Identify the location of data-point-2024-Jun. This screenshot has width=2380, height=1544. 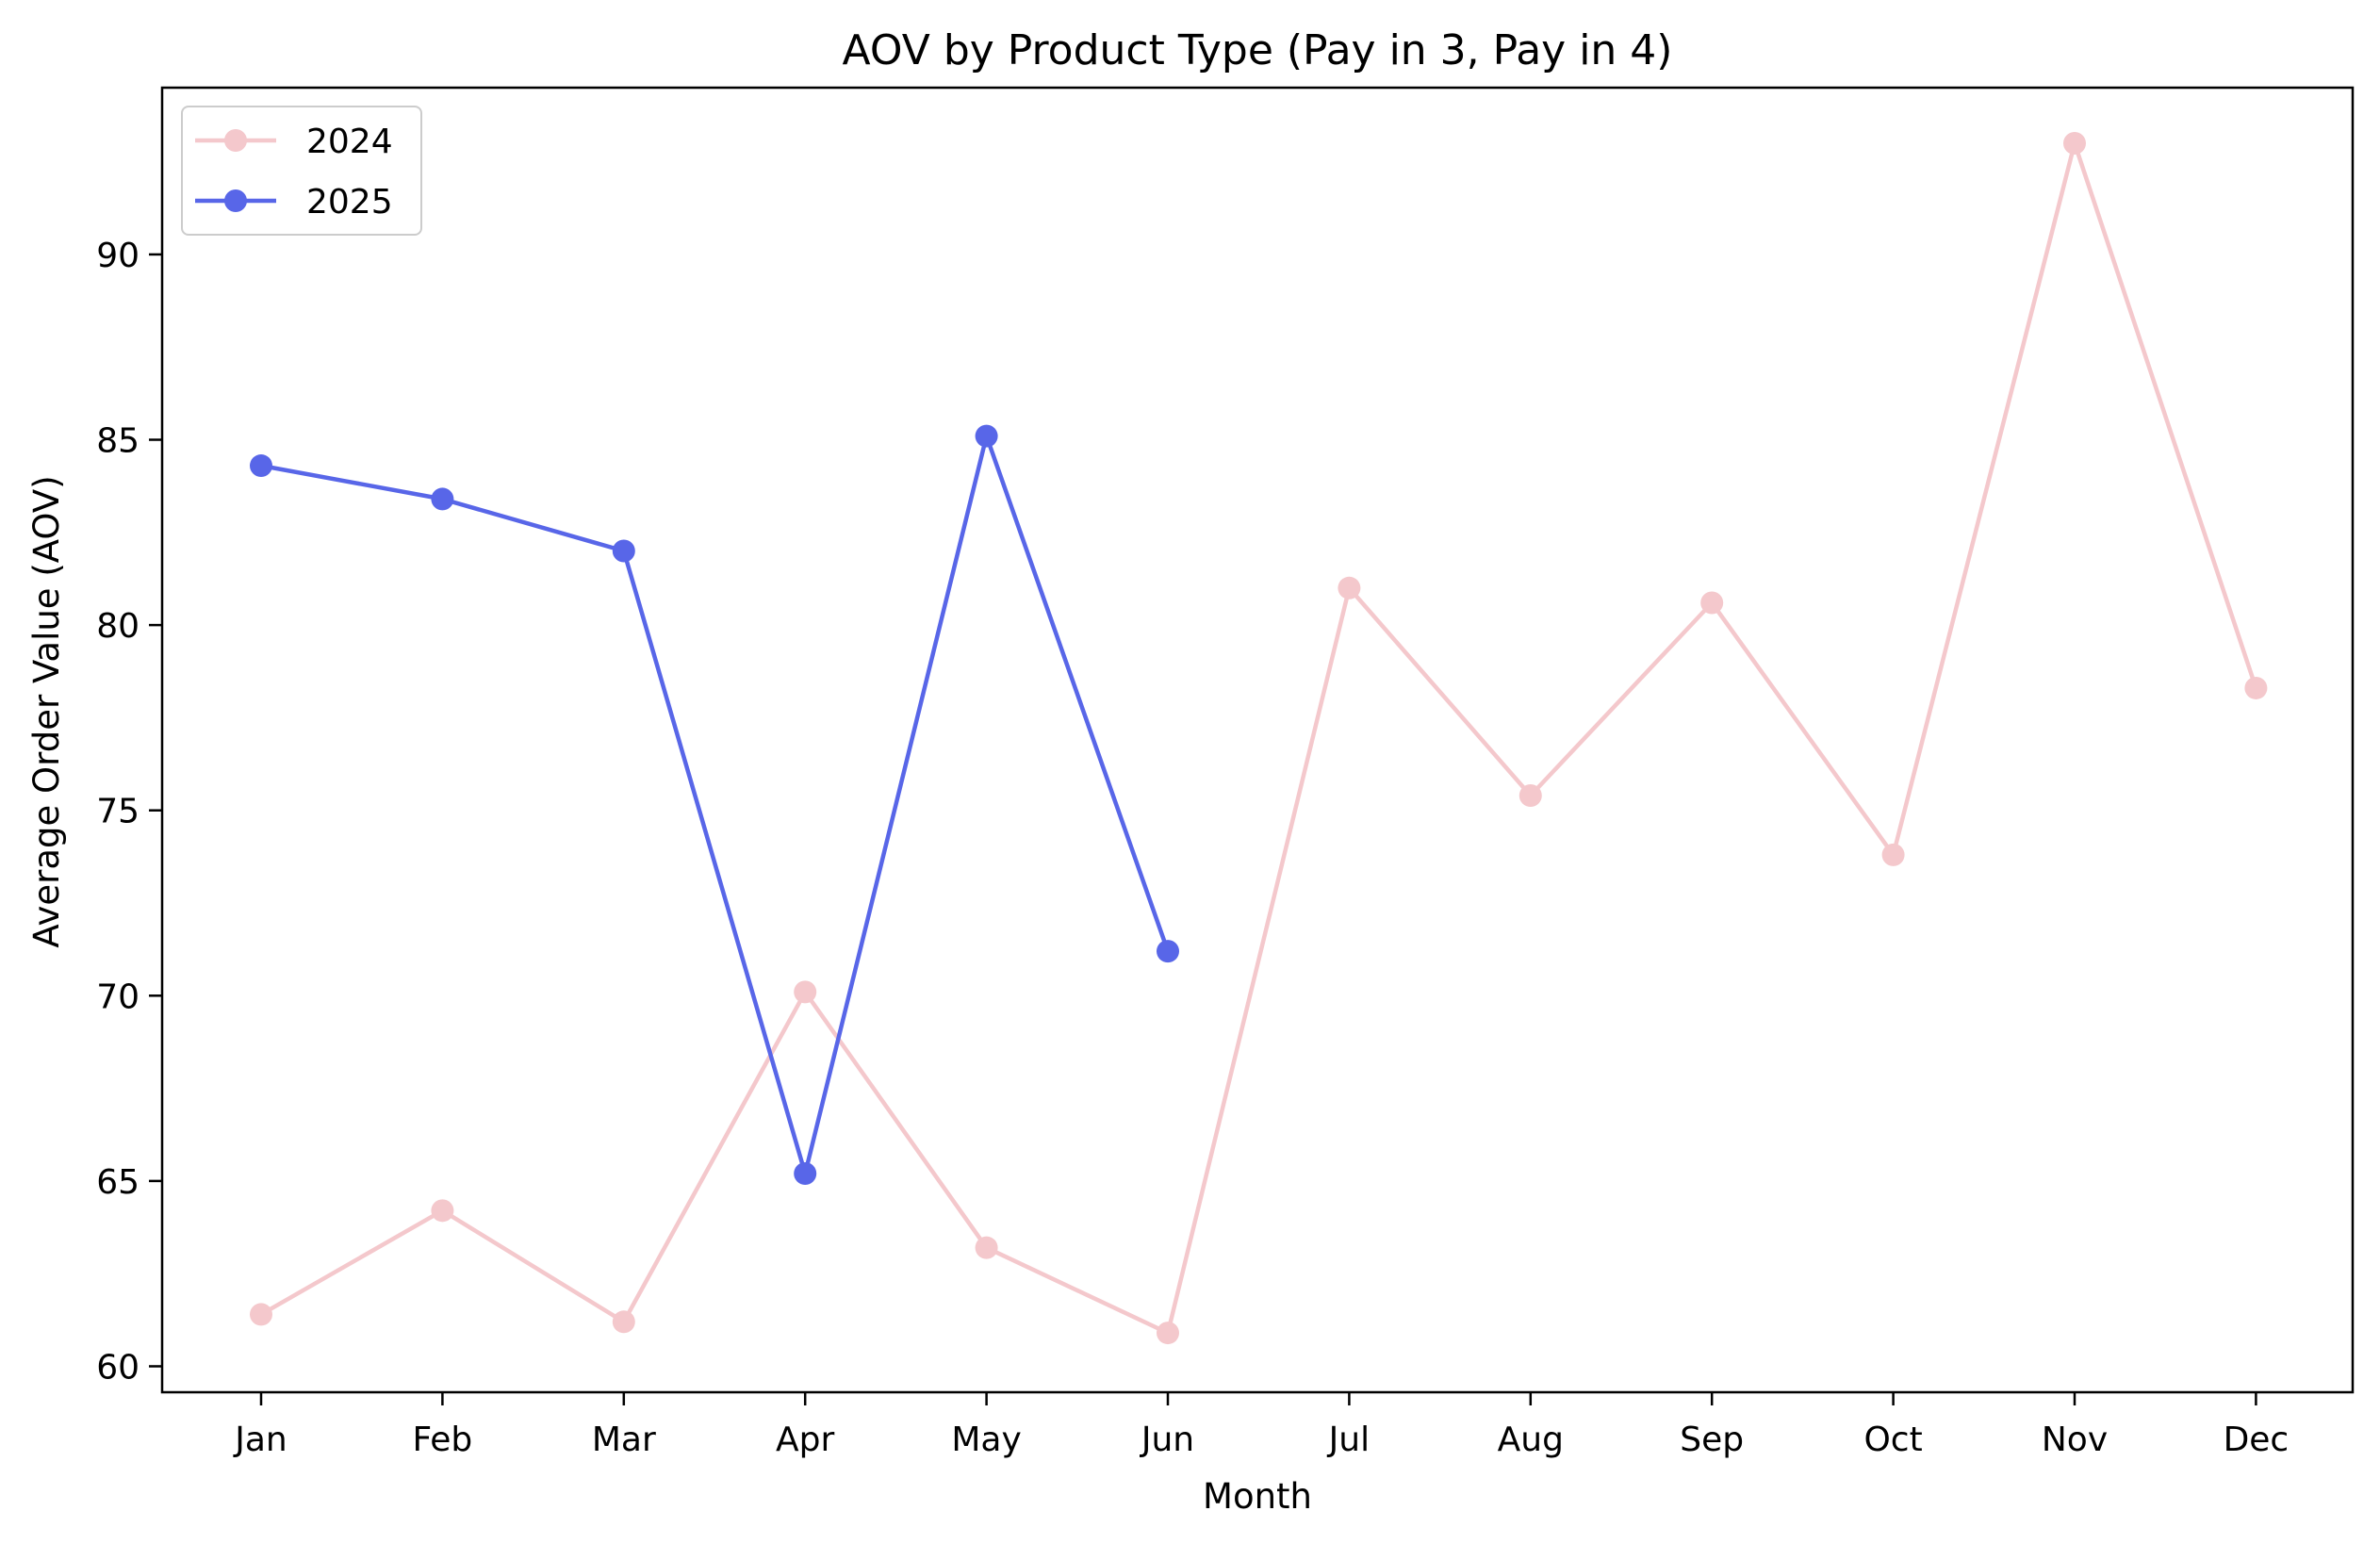
(1168, 1333).